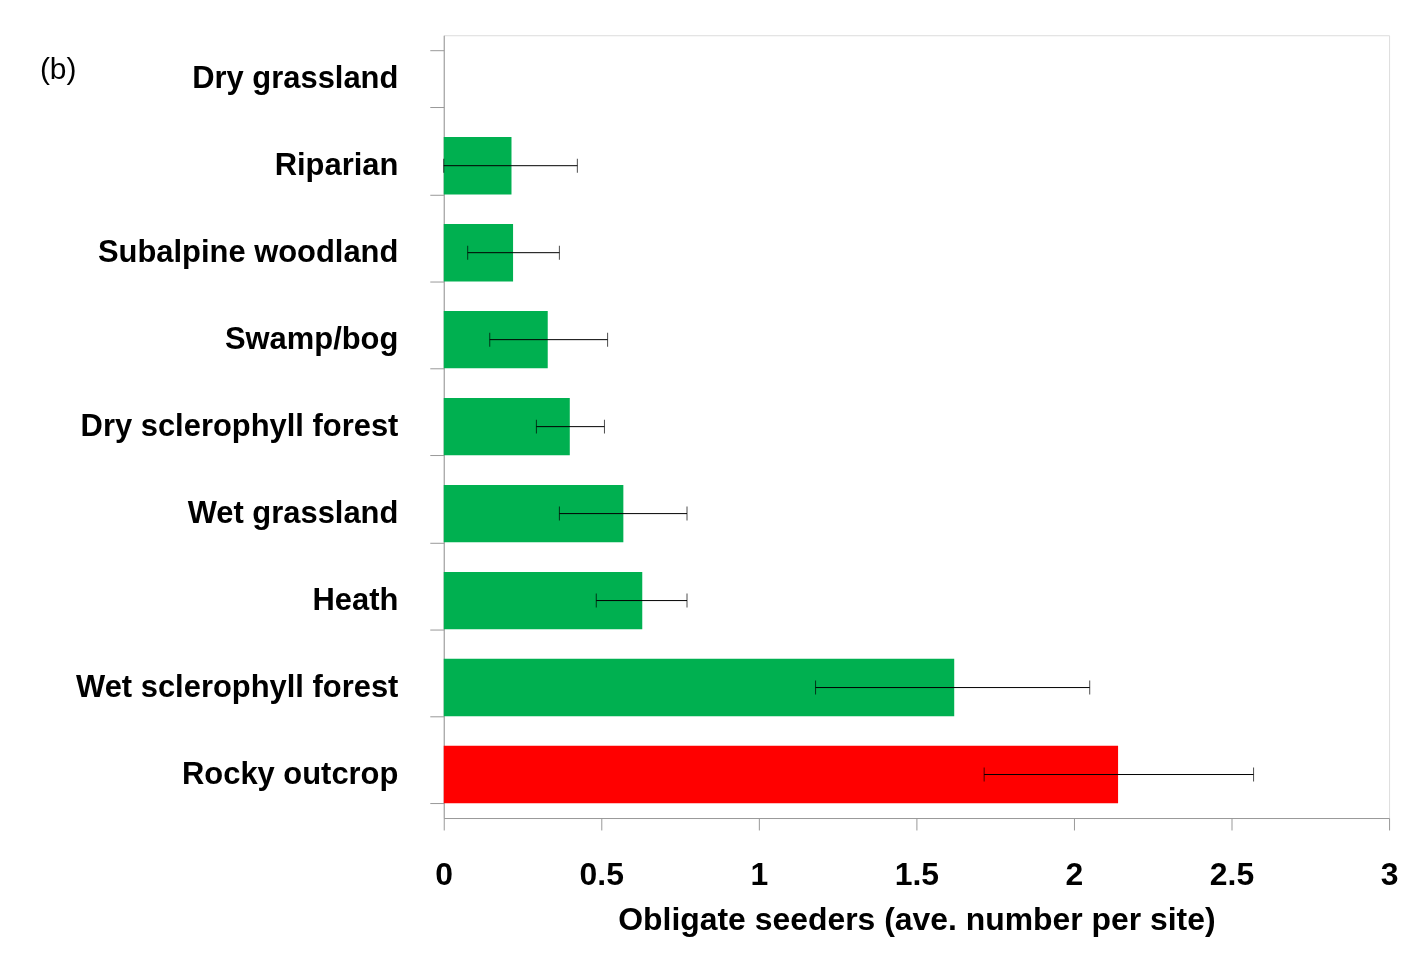 This screenshot has width=1413, height=954. I want to click on y-tick-label: Rocky outcrop, so click(290, 773).